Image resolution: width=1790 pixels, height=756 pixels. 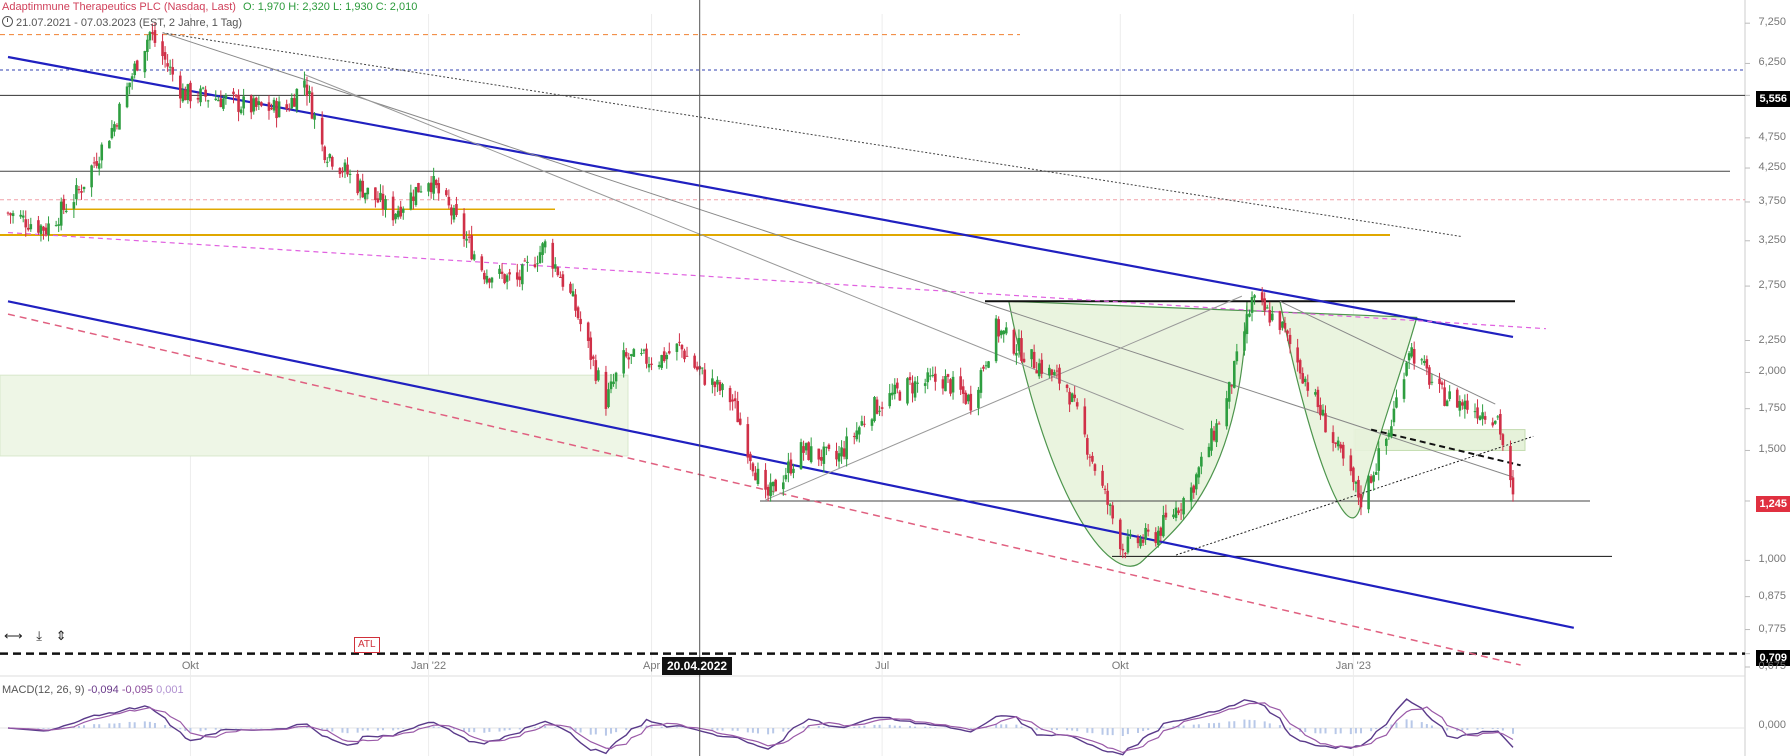 I want to click on atl-badge: ATL, so click(x=367, y=645).